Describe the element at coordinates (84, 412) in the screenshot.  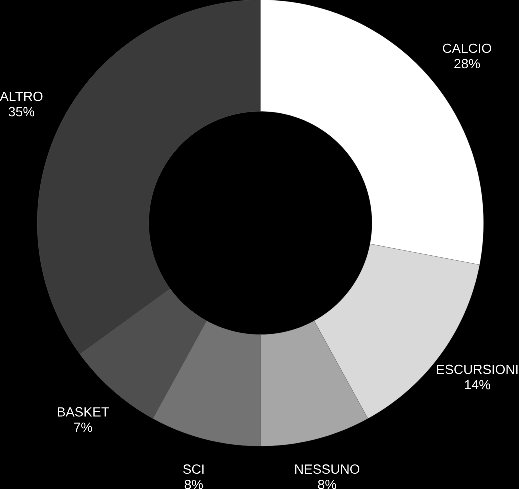
I see `slice-label: BASKET` at that location.